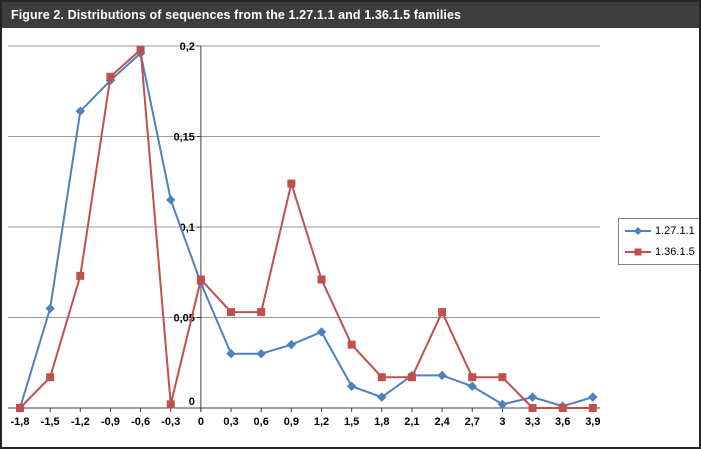 The image size is (701, 449). What do you see at coordinates (80, 422) in the screenshot?
I see `x-tick-label: -1,2` at bounding box center [80, 422].